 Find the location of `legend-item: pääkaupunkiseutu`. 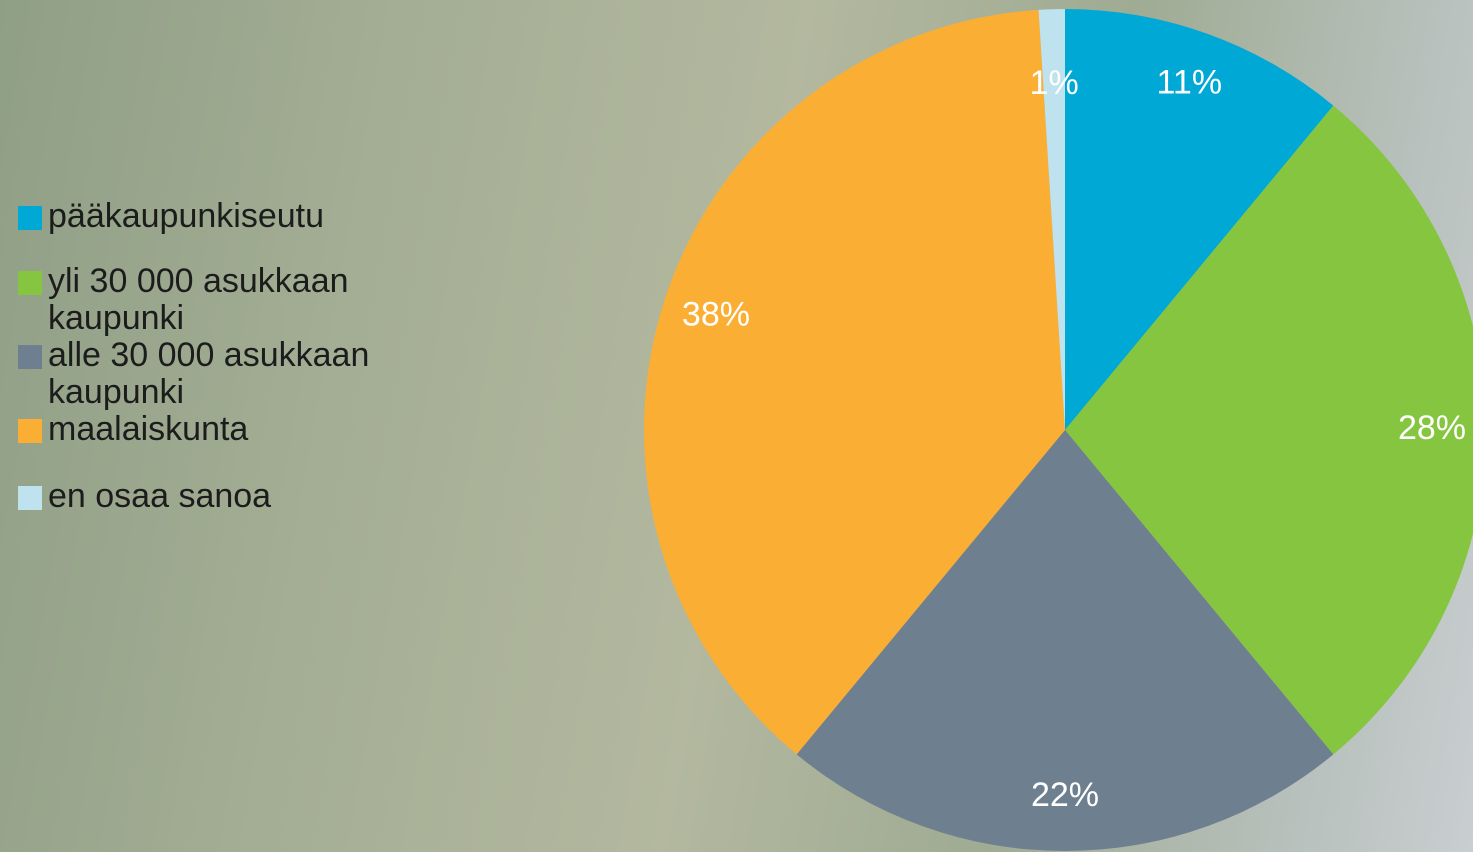

legend-item: pääkaupunkiseutu is located at coordinates (243, 216).